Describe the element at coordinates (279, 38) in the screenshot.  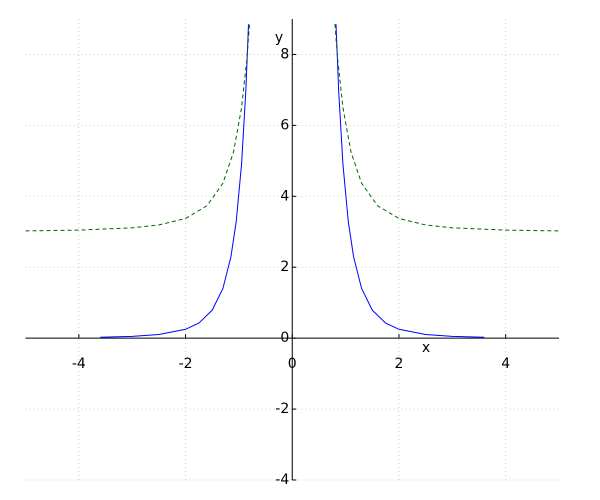
I see `y-axis-label: y` at that location.